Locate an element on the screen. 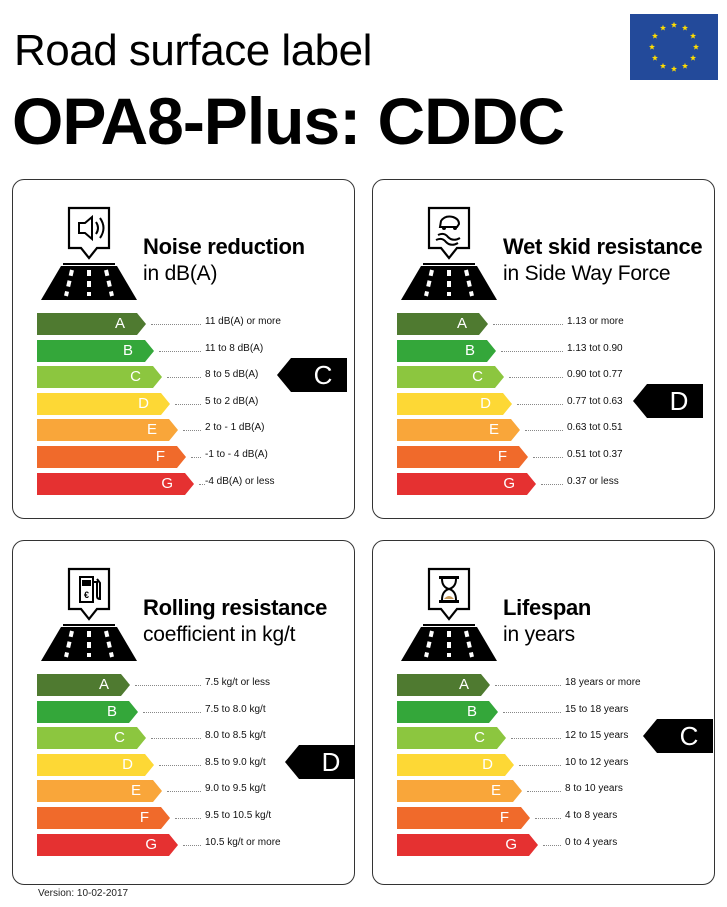 This screenshot has width=727, height=907. range-label: 18 years or more is located at coordinates (603, 682).